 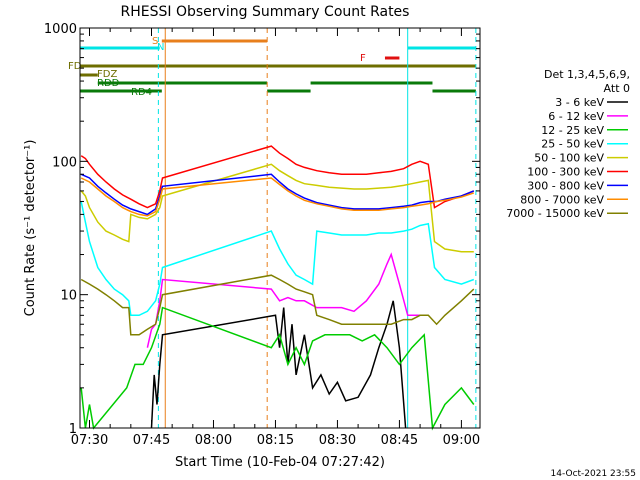 What do you see at coordinates (75, 66) in the screenshot?
I see `flag-label-fd: FD` at bounding box center [75, 66].